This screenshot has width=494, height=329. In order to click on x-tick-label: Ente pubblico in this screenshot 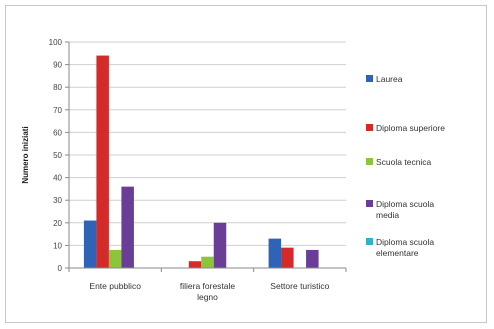, I will do `click(115, 286)`.